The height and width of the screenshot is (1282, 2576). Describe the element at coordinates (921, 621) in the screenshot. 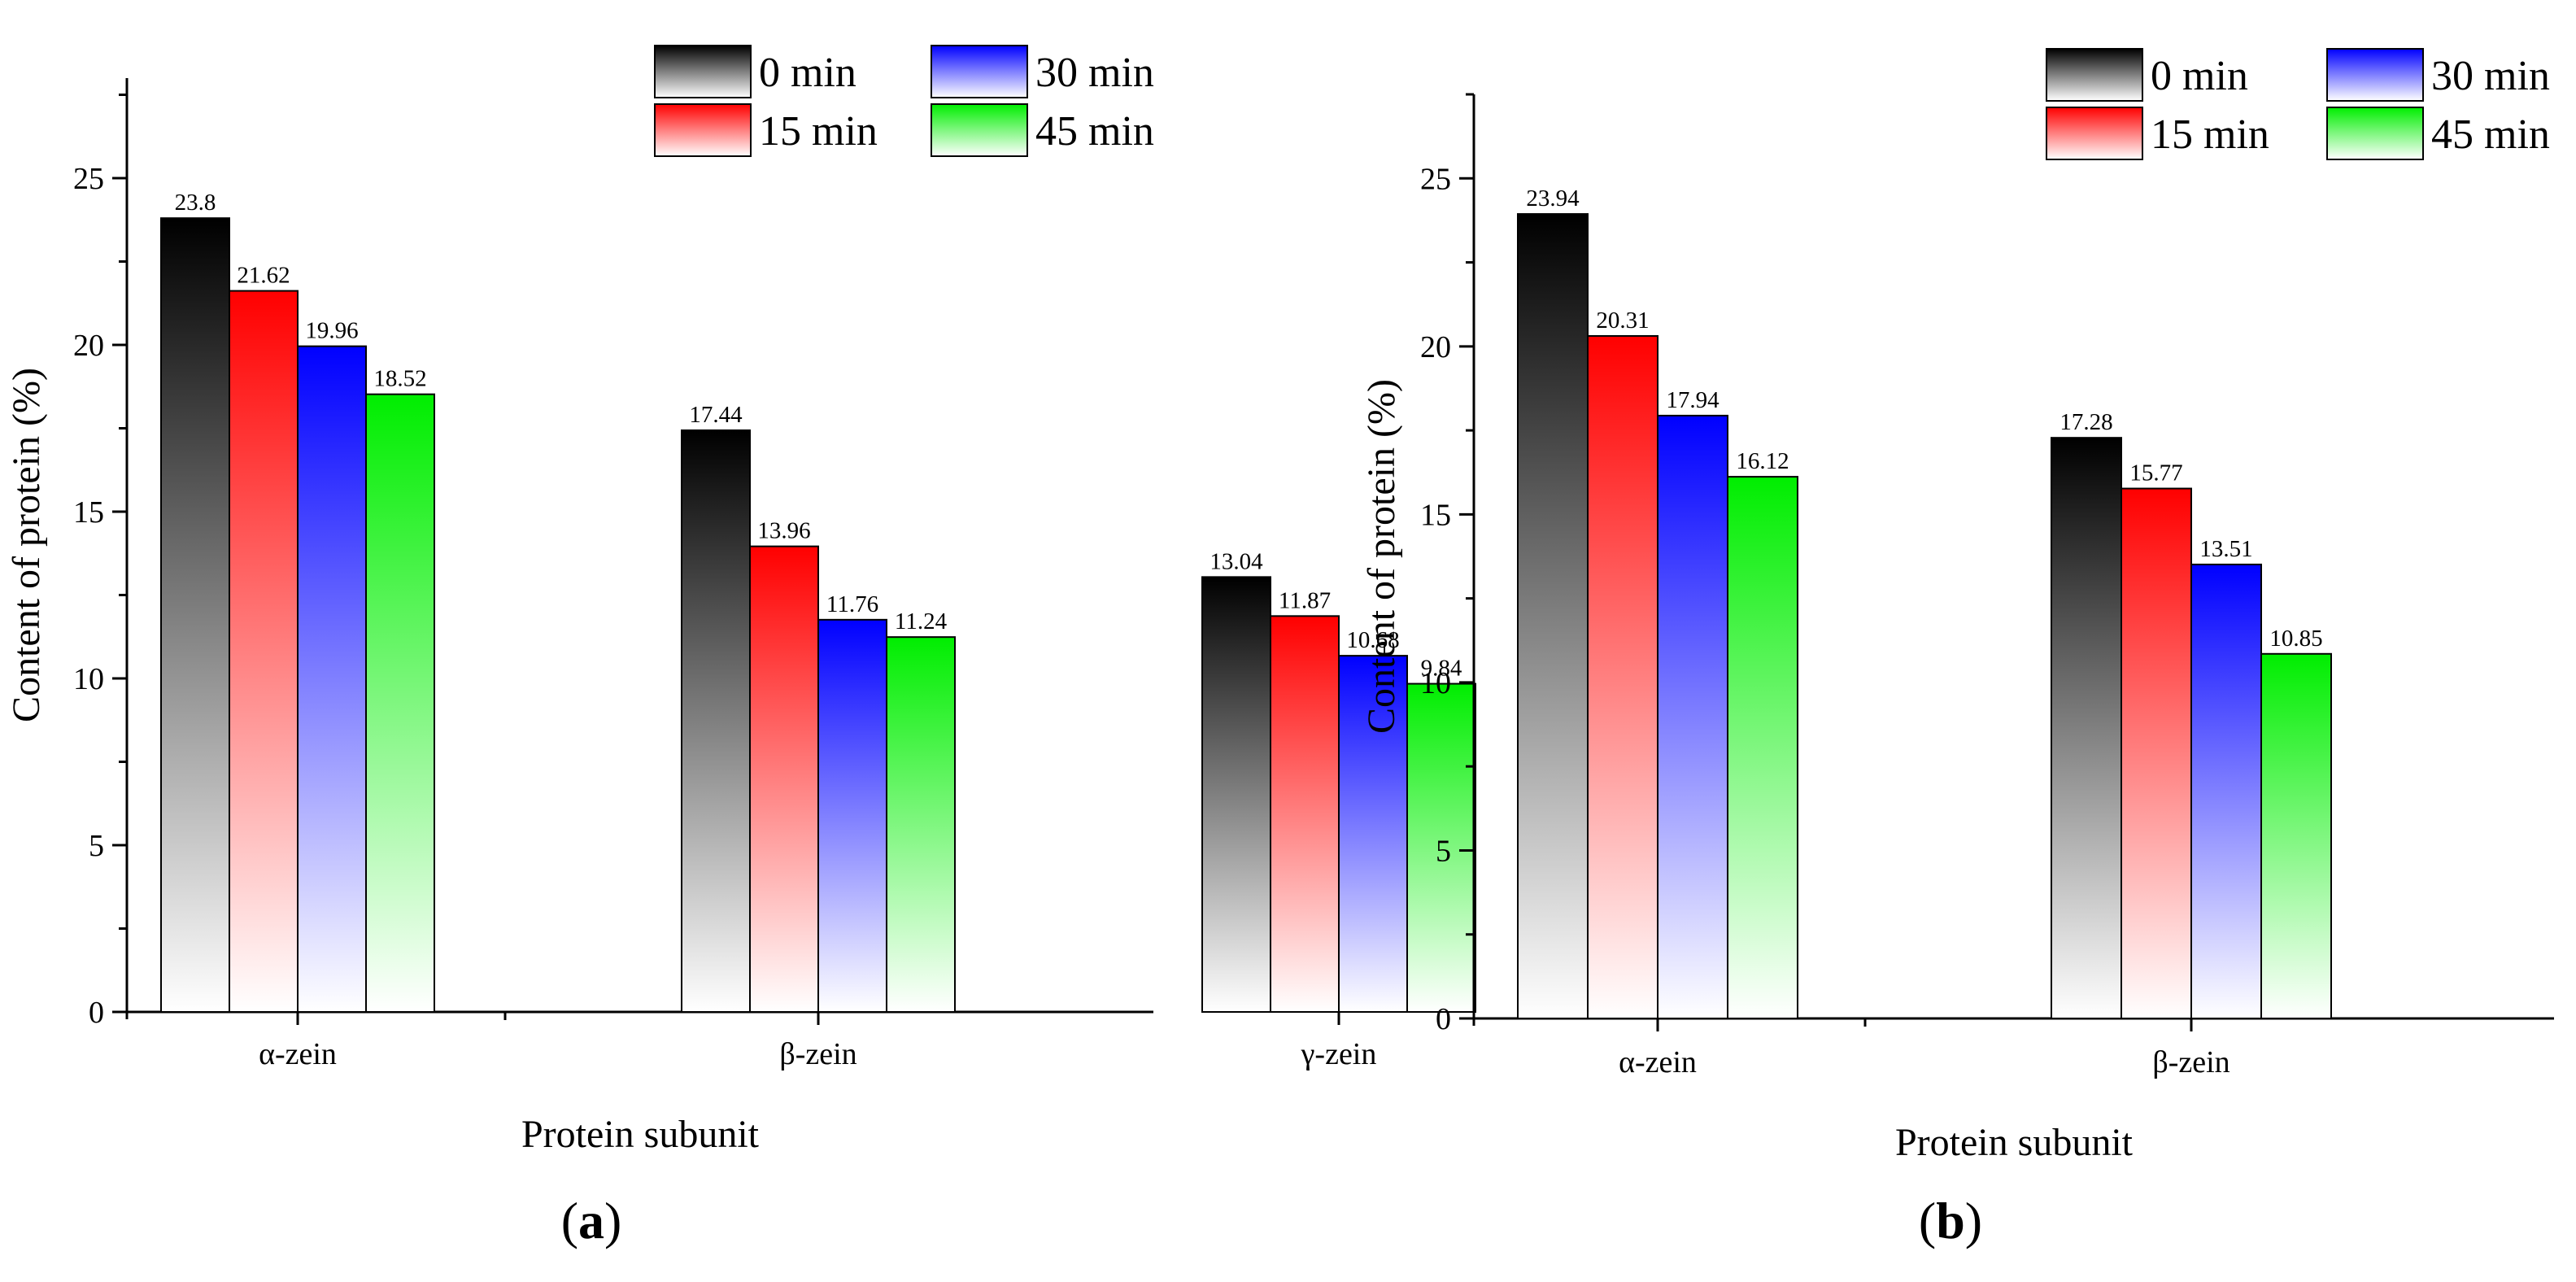

I see `data-label: 11.24` at that location.